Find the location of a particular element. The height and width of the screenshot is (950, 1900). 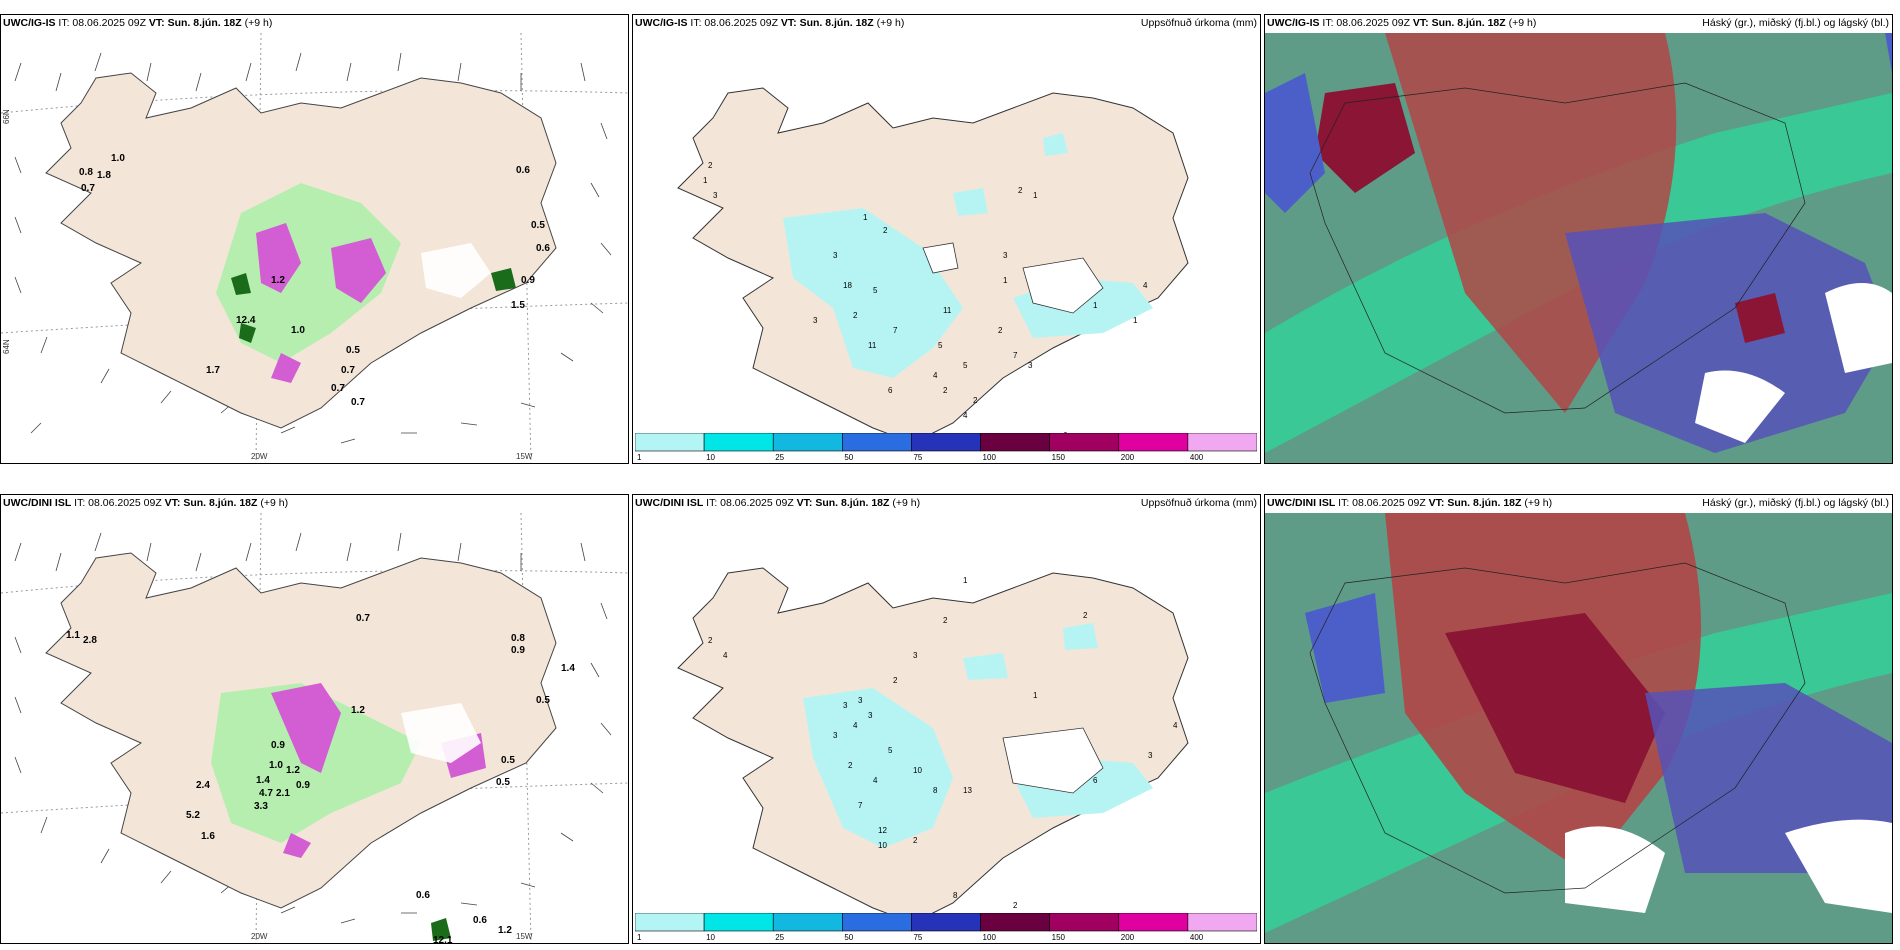

svg-text: 1.2 is located at coordinates (505, 930).